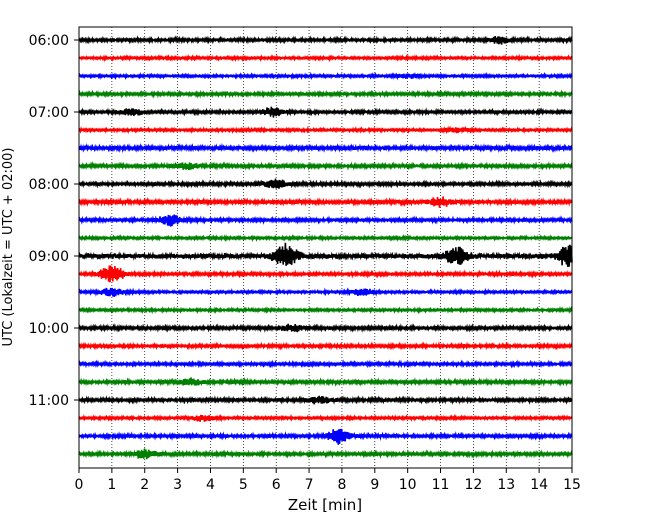  I want to click on x-tick-label: 15, so click(572, 485).